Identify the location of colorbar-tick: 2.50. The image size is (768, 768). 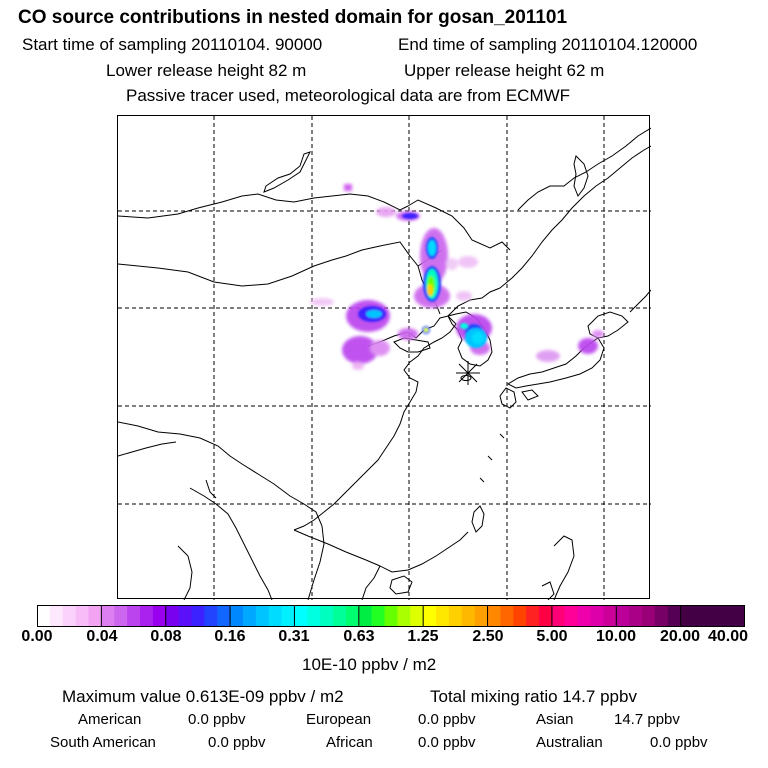
(488, 636).